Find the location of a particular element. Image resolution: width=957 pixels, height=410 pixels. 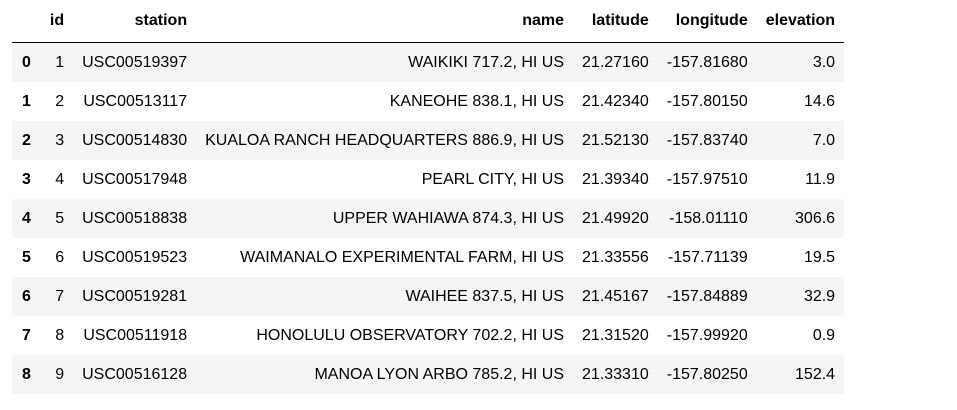

row-index-cell: 4 is located at coordinates (26, 218).